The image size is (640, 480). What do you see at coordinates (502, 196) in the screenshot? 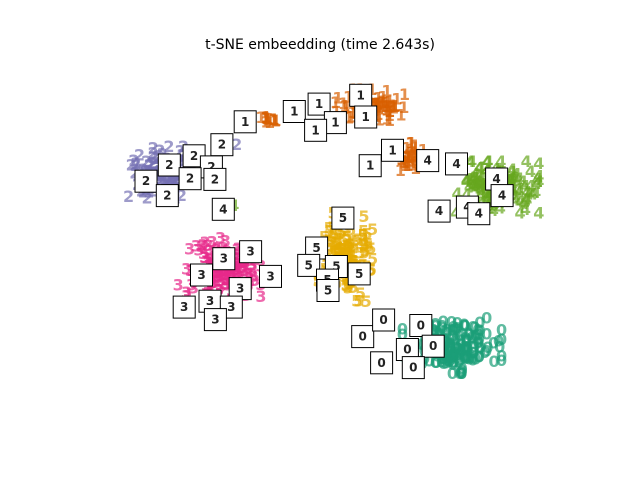
I see `thumbnail-digit: 4` at bounding box center [502, 196].